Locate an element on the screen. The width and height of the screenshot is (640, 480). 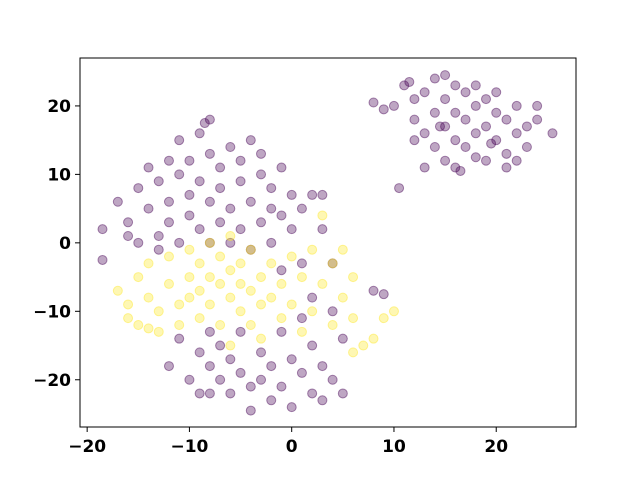
y-tick-label: 20 is located at coordinates (59, 107).